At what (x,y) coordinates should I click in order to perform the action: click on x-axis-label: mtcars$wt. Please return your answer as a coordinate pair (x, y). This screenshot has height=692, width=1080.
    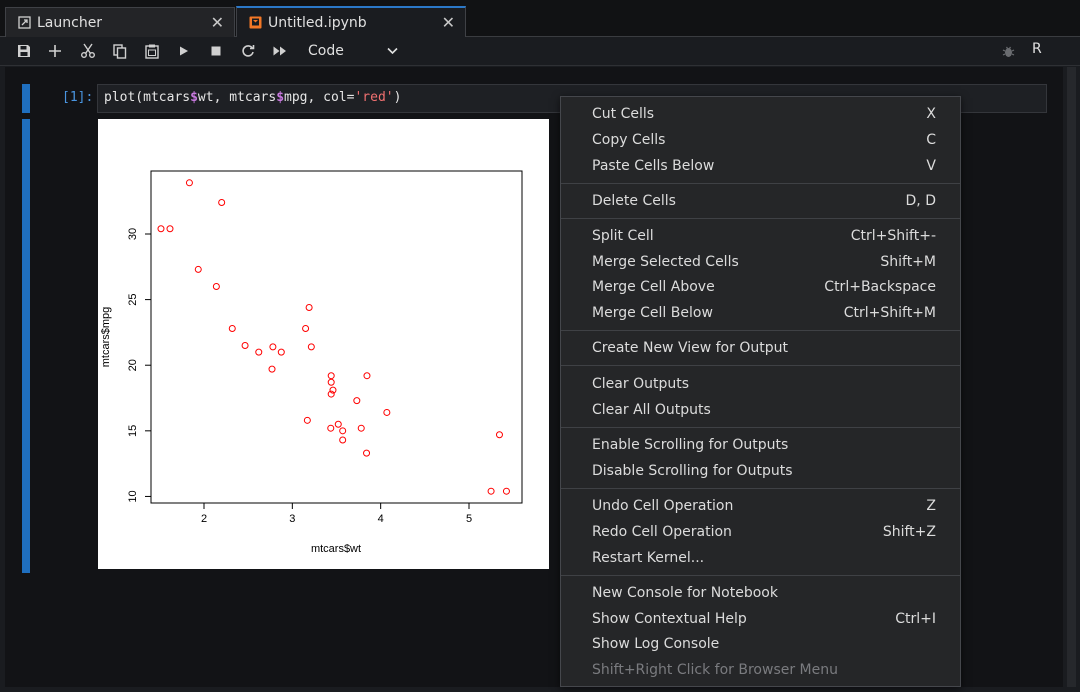
    Looking at the image, I should click on (336, 549).